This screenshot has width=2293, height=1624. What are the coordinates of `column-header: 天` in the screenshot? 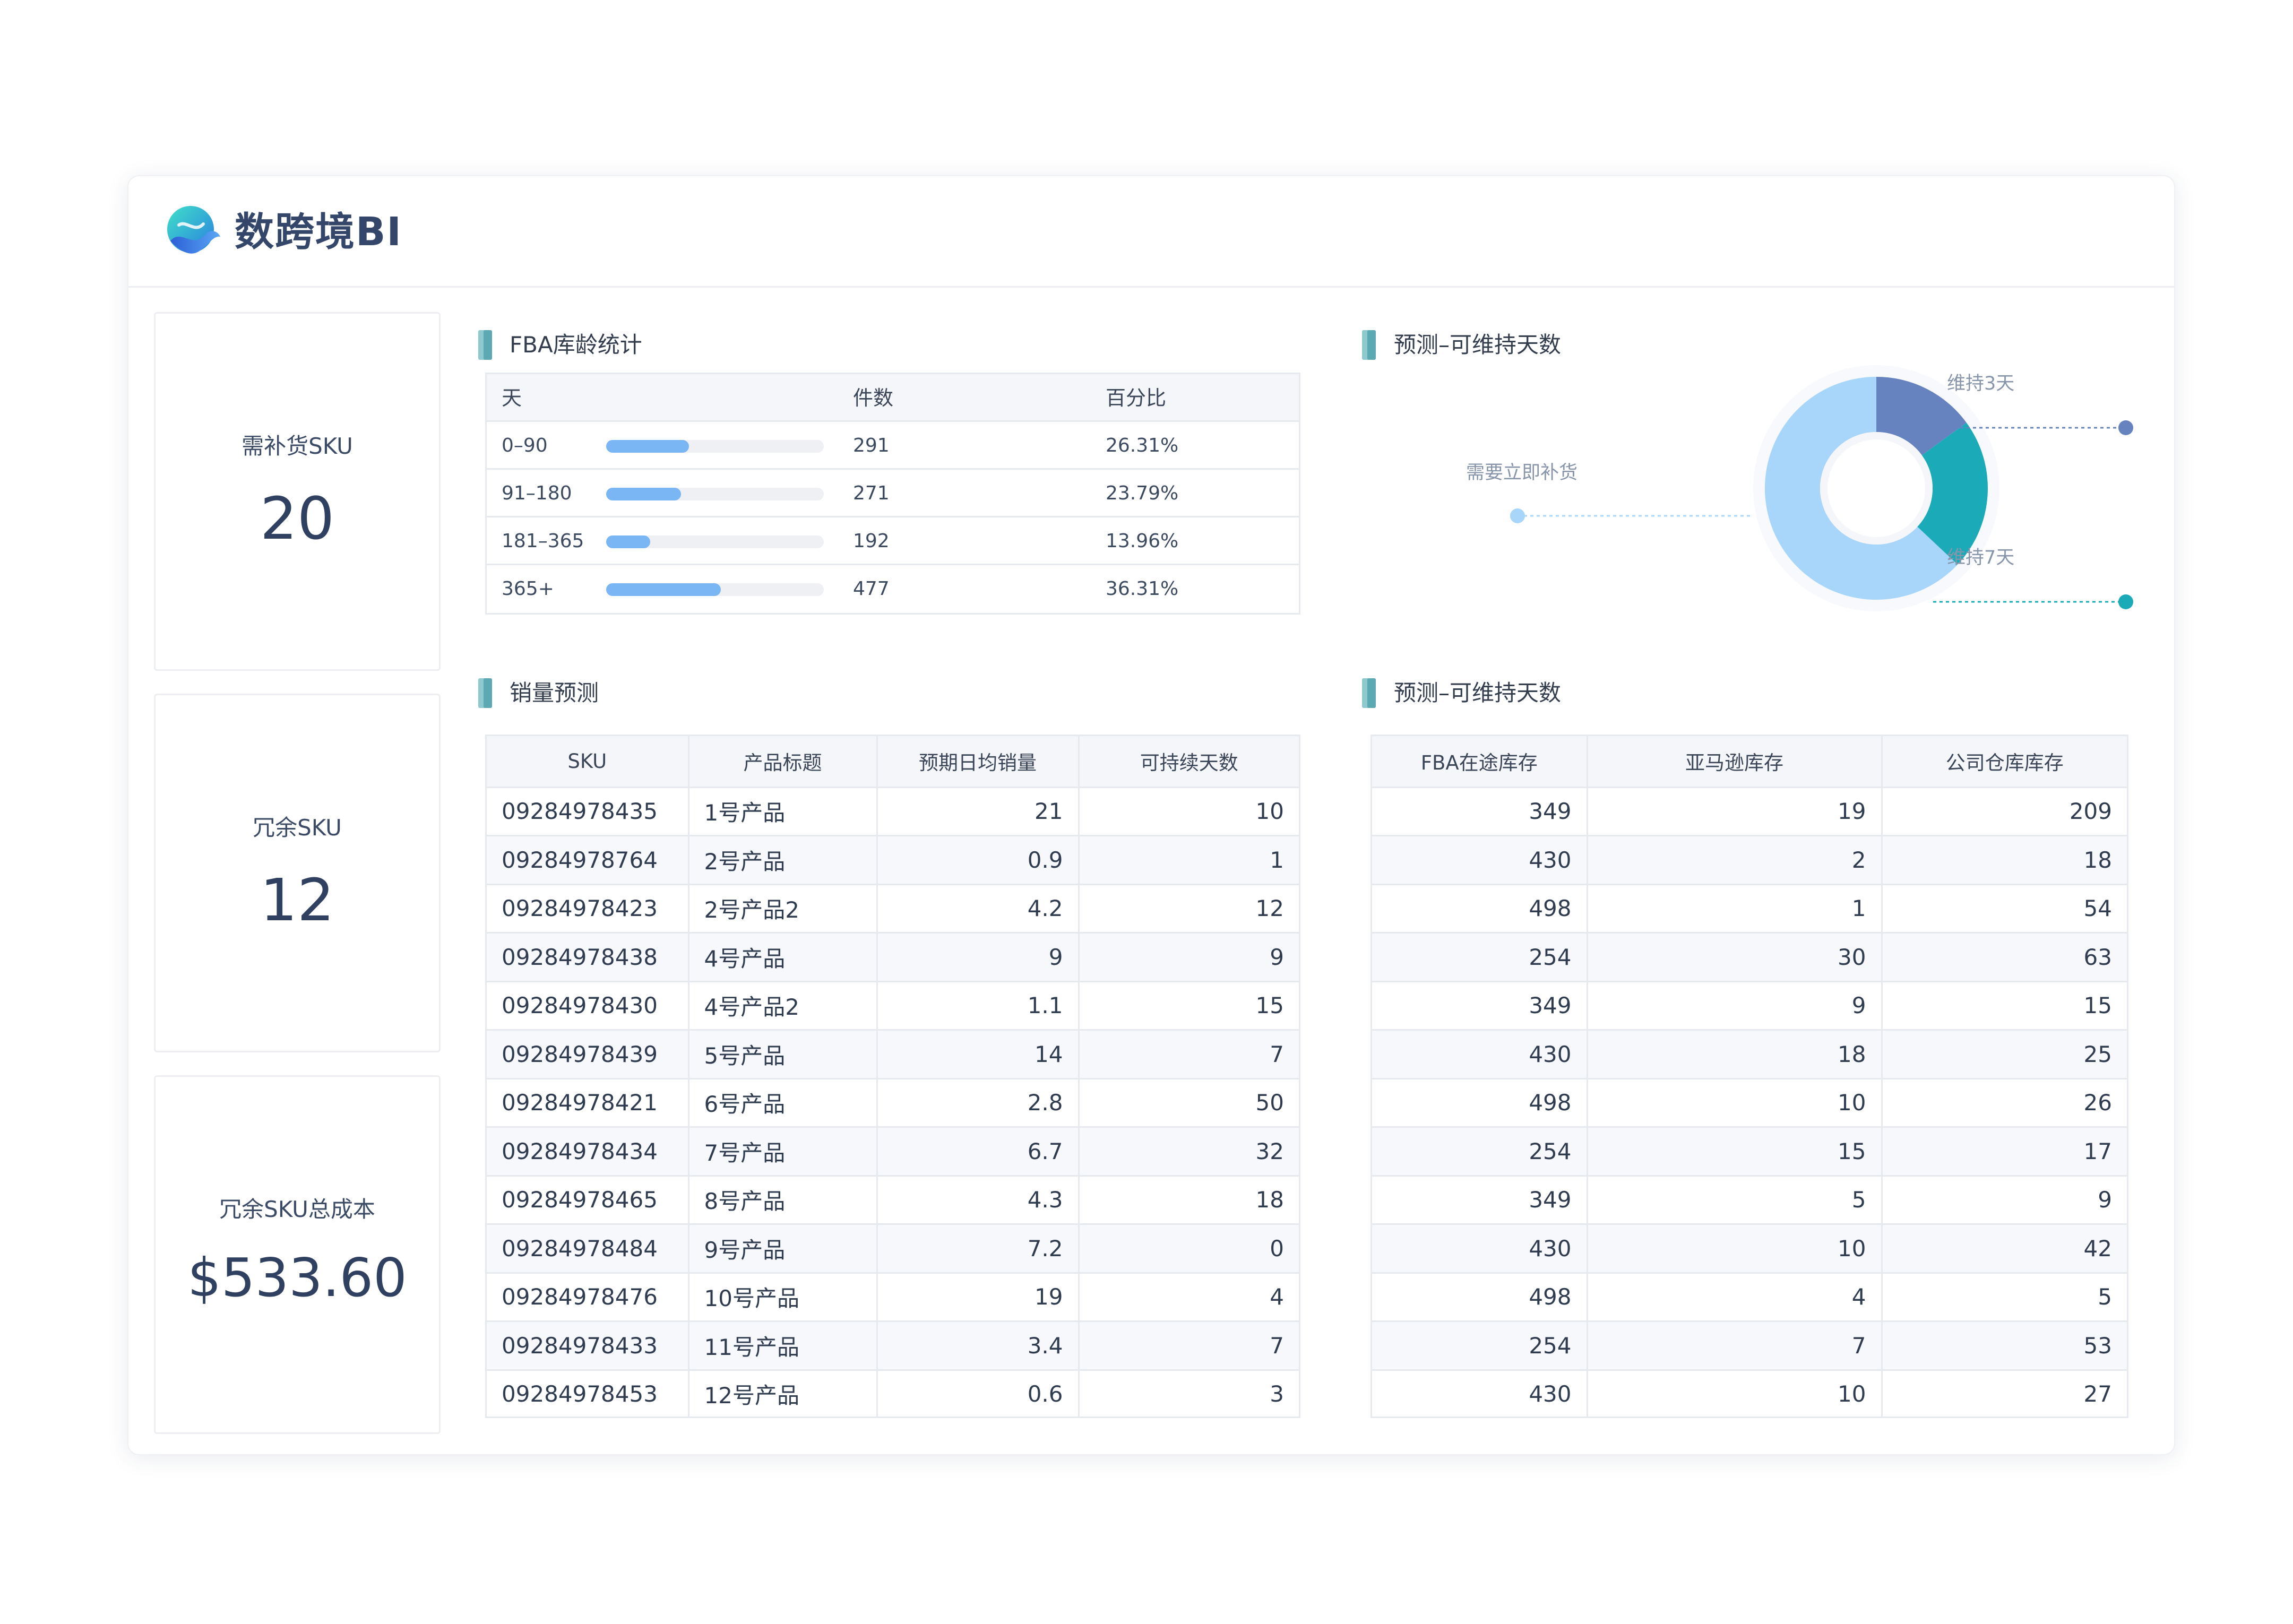 It's located at (512, 398).